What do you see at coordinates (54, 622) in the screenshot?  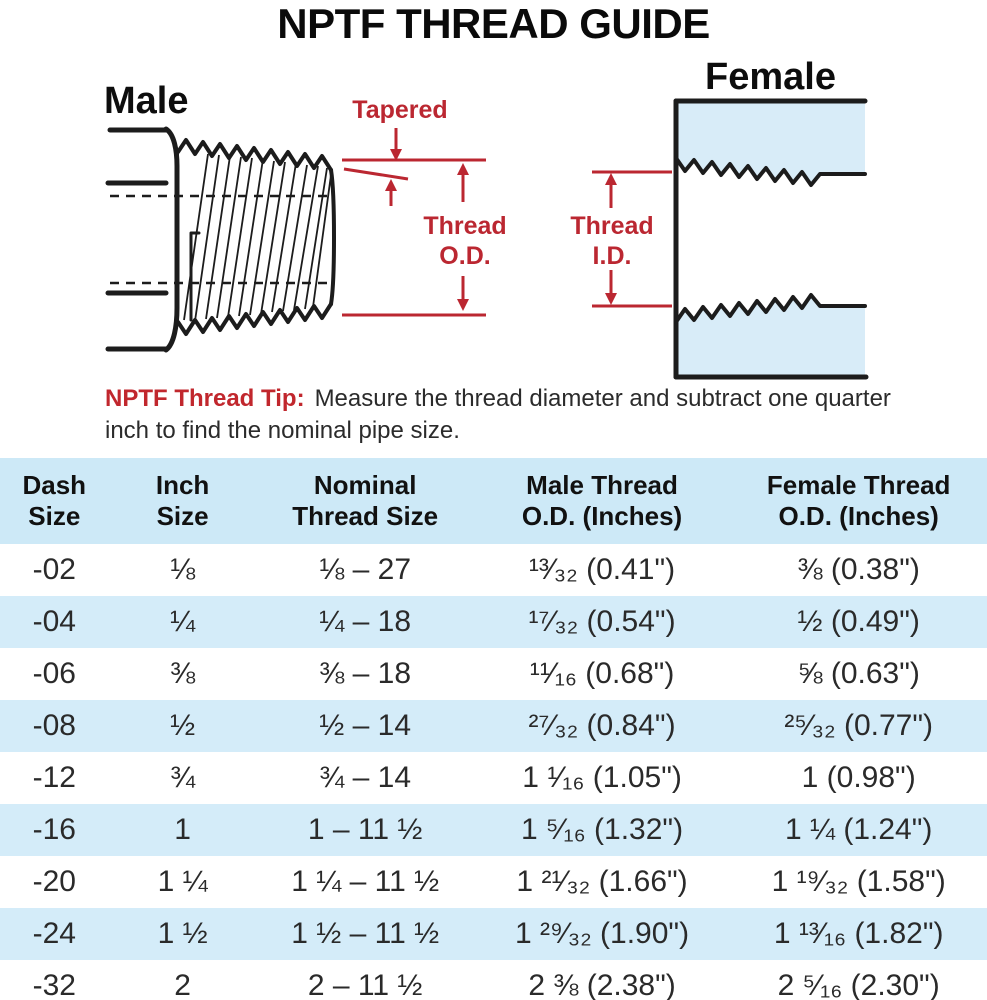 I see `table-cell: -04` at bounding box center [54, 622].